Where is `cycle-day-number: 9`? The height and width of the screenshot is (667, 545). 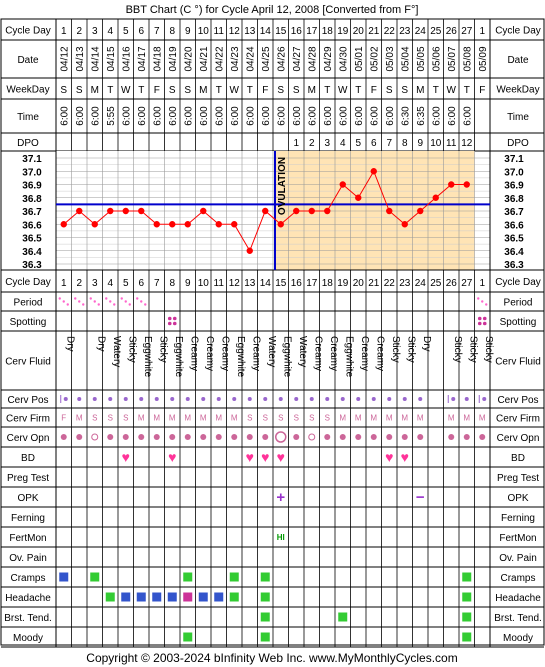
cycle-day-number: 9 is located at coordinates (188, 31).